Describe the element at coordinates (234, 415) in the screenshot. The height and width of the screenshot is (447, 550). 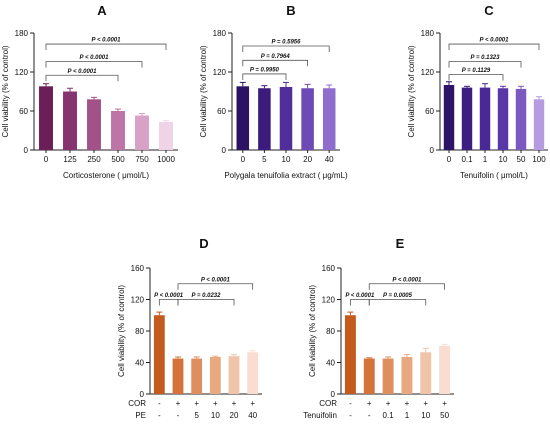
I see `row-value: 20` at that location.